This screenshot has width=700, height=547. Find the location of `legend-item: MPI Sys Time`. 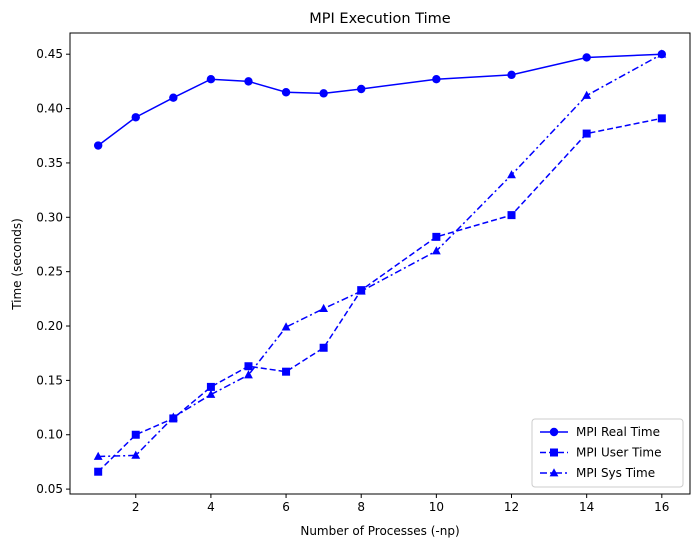

legend-item: MPI Sys Time is located at coordinates (597, 473).